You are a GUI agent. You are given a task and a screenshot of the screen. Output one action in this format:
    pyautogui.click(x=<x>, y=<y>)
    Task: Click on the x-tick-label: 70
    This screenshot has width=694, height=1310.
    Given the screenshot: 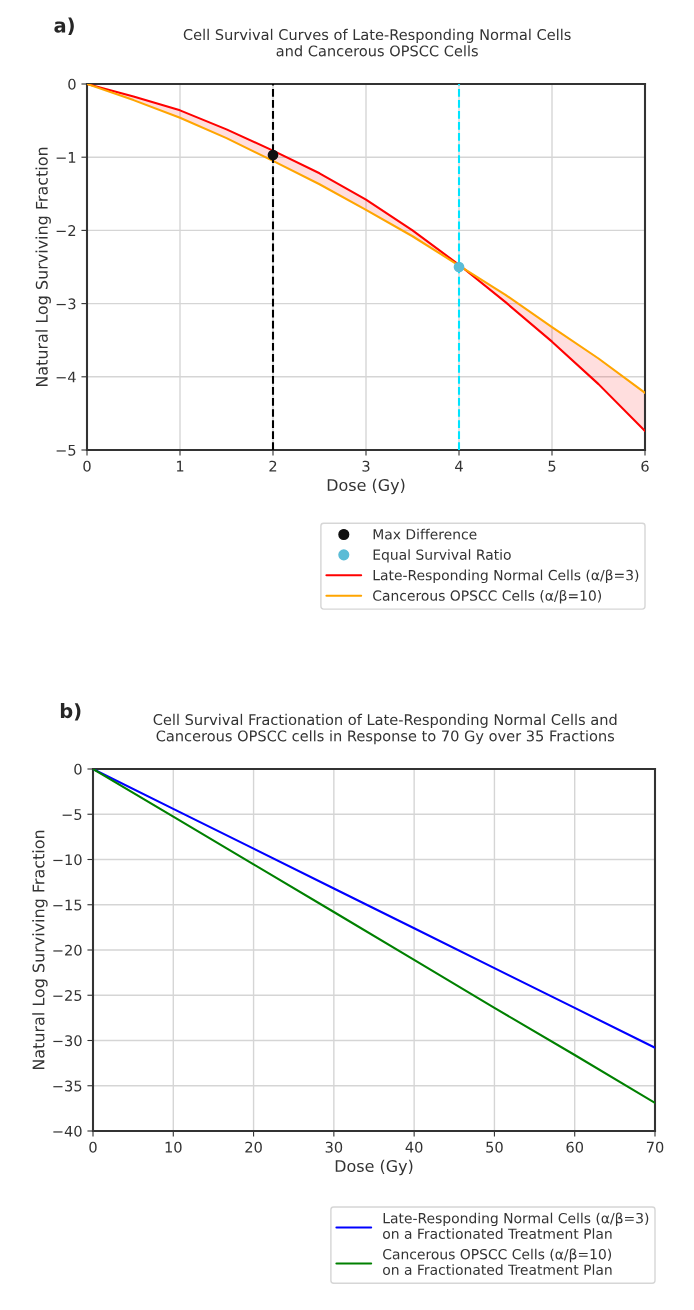 What is the action you would take?
    pyautogui.click(x=655, y=1147)
    